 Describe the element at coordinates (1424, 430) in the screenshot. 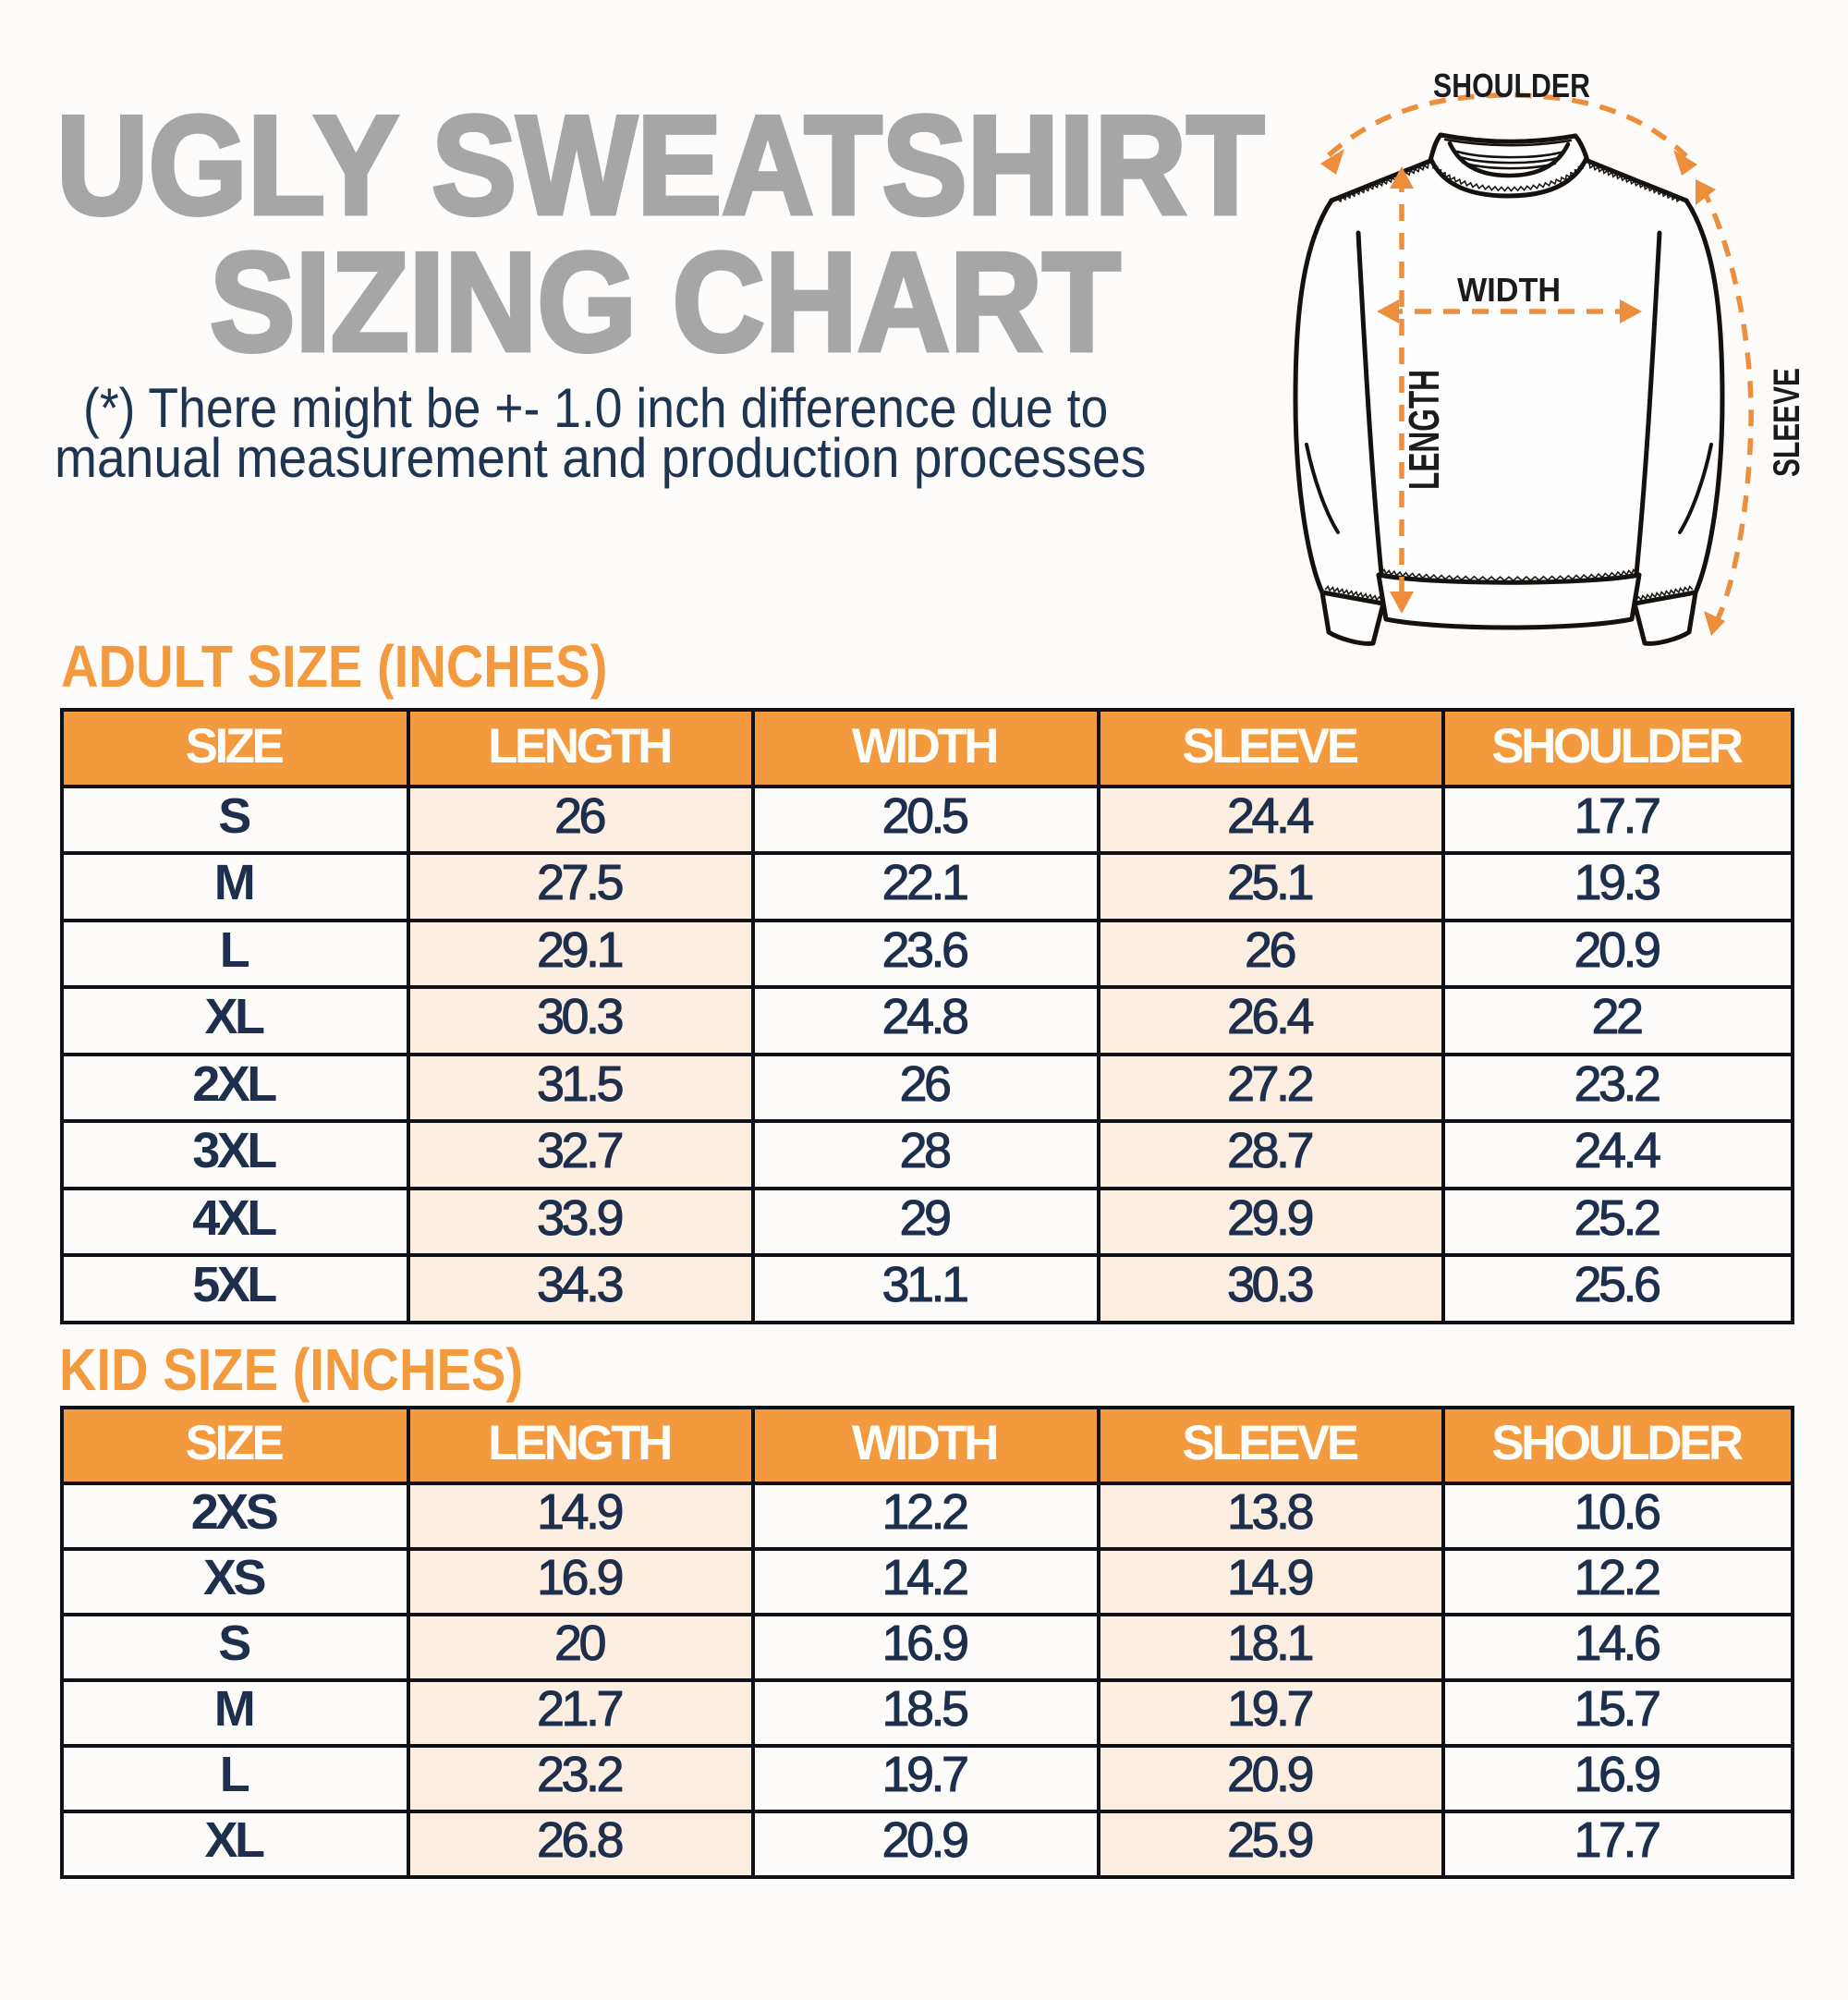

I see `svg-text: LENGTH` at that location.